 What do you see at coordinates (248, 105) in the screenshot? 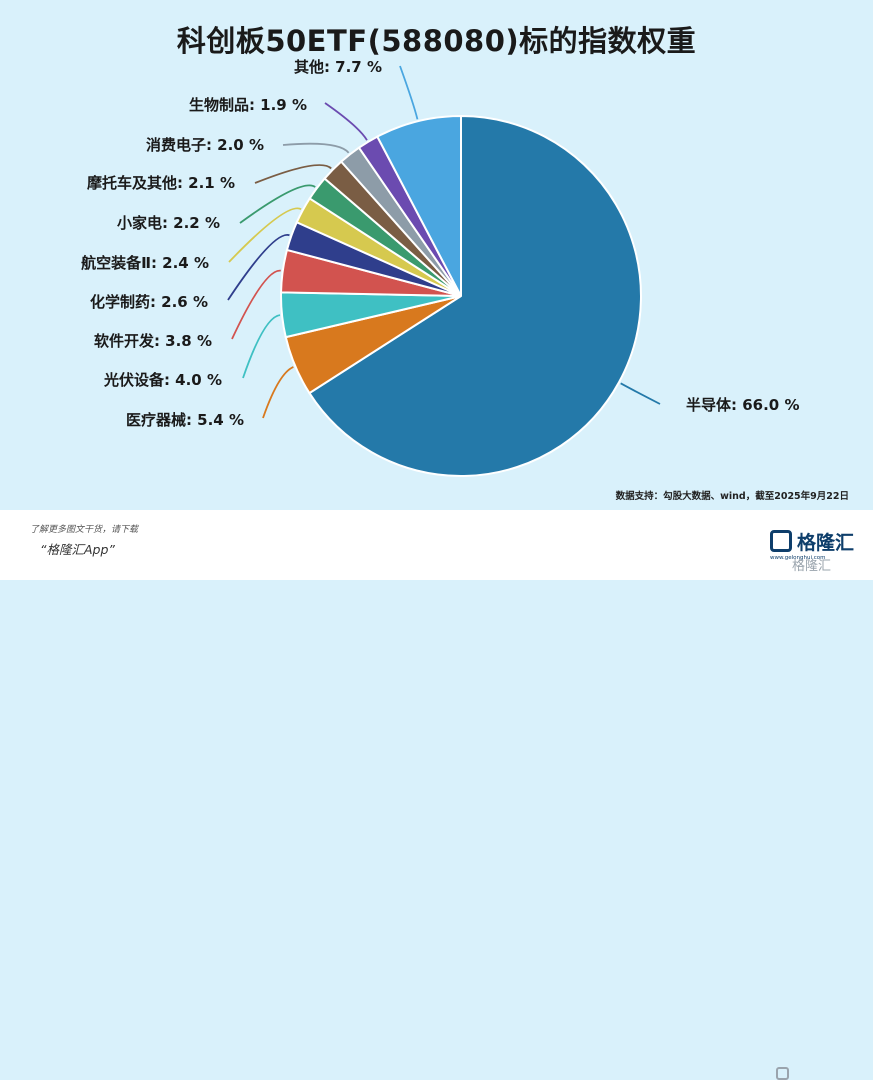
I see `slice-label-9: 生物制品: 1.9 %` at bounding box center [248, 105].